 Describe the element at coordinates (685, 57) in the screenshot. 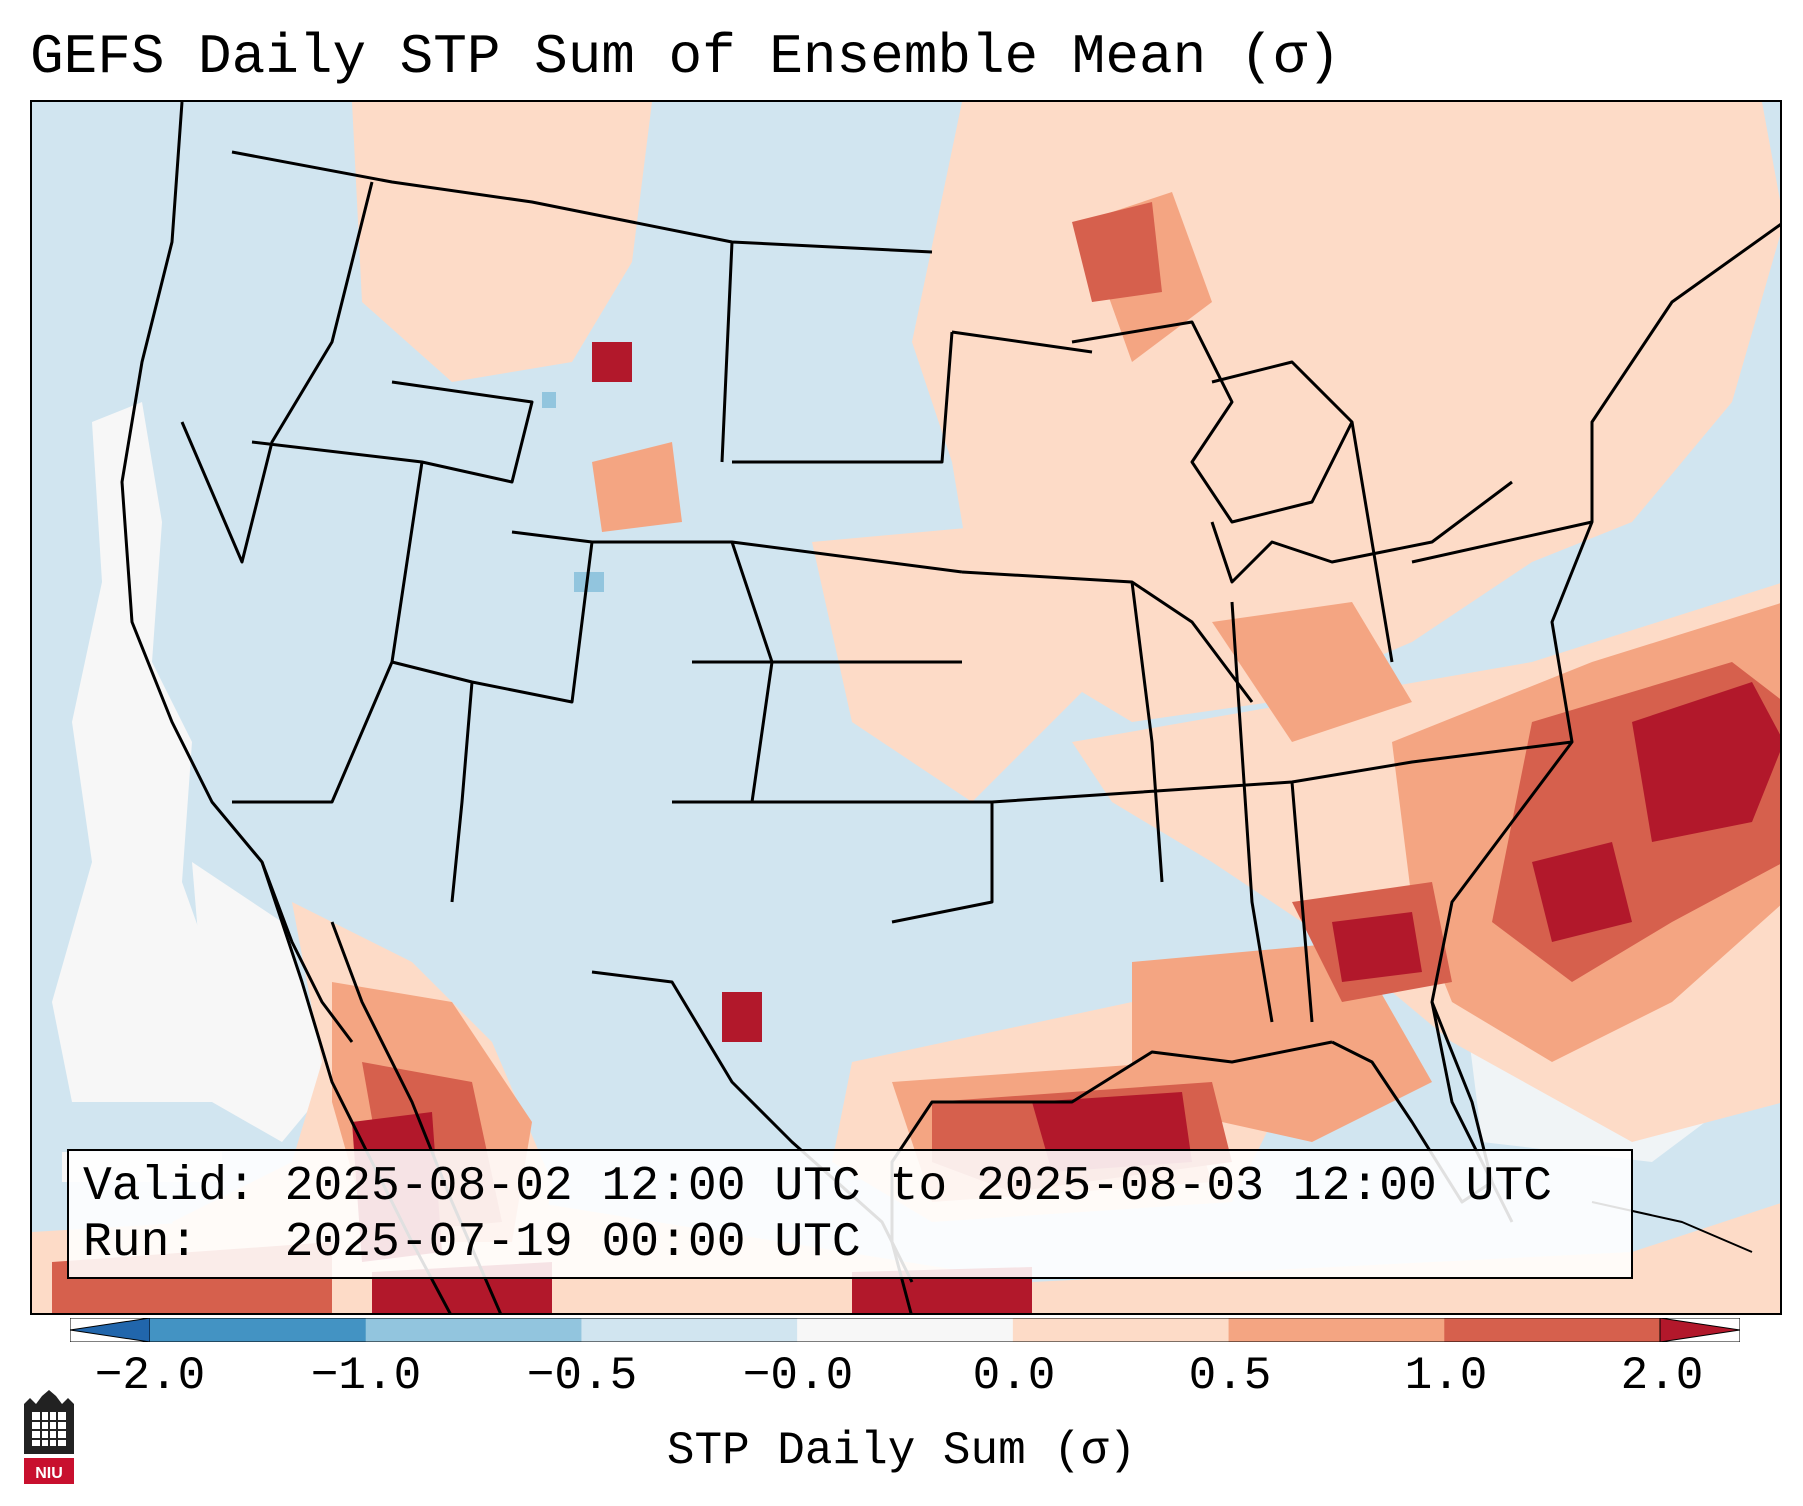

I see `chart-title: GEFS Daily STP Sum of Ensemble Mean (σ)` at that location.